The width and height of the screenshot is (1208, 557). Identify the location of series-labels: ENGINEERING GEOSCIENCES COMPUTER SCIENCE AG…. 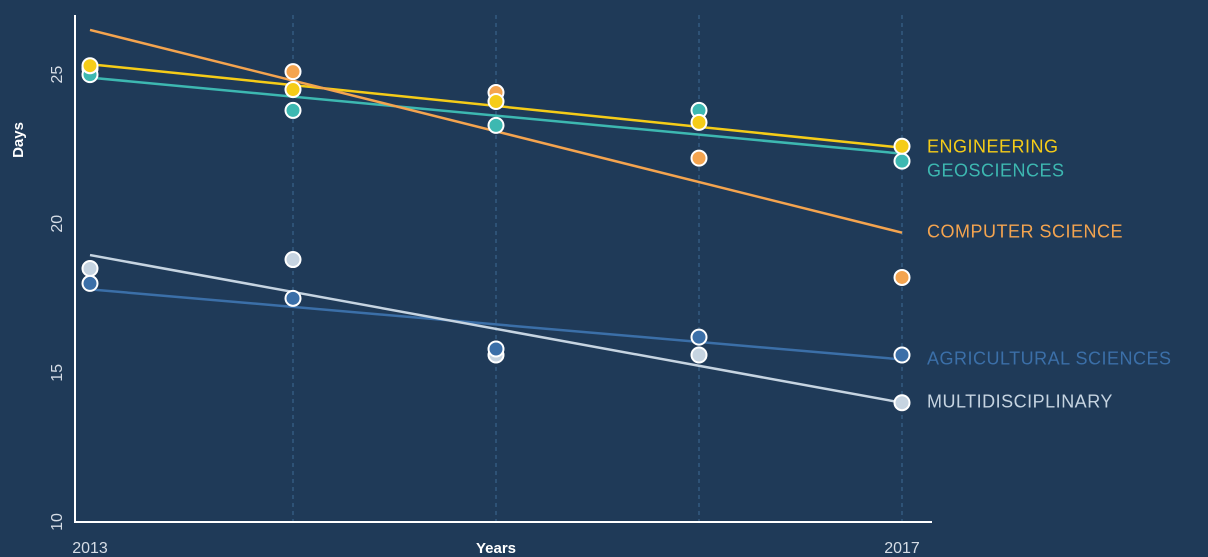
(1049, 274).